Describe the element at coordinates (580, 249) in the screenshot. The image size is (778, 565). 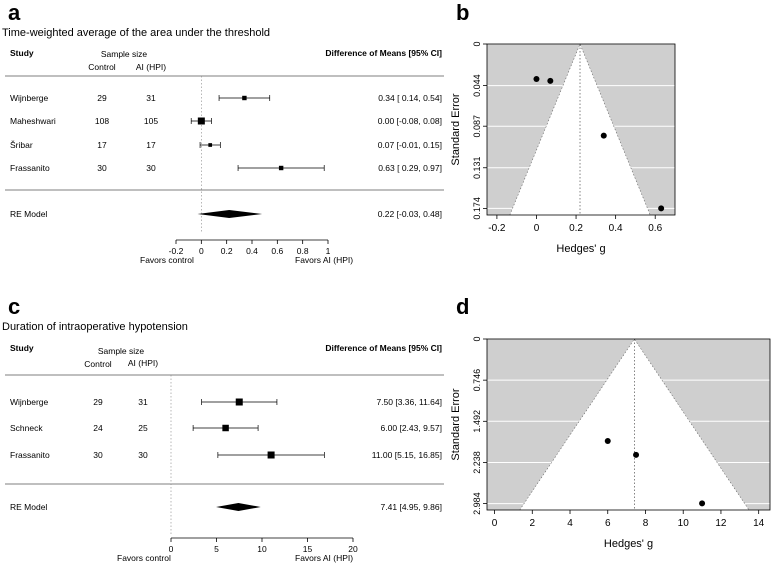
I see `x-axis-label-b: Hedges' g` at that location.